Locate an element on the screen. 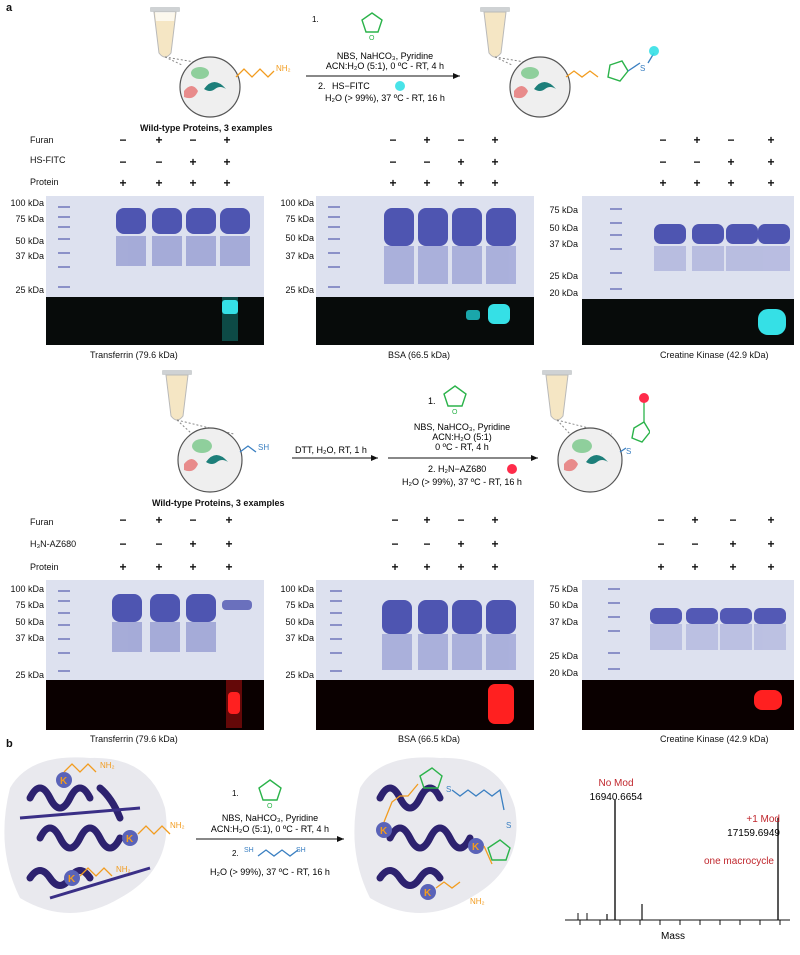 Image resolution: width=800 pixels, height=955 pixels. mw-label: 50 kDa is located at coordinates (299, 622).